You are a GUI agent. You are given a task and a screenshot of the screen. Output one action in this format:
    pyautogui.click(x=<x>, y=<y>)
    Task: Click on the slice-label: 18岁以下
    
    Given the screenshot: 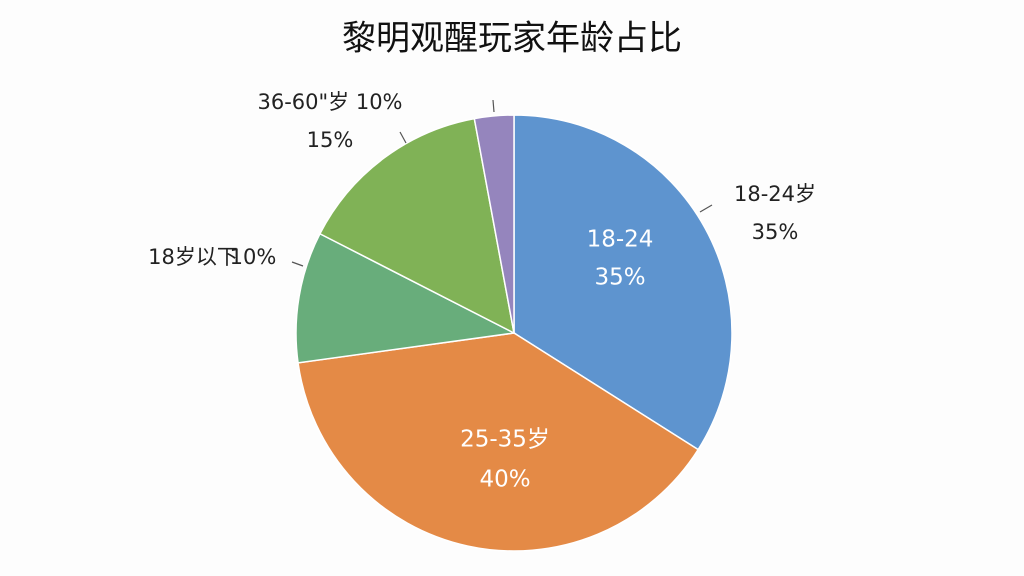 What is the action you would take?
    pyautogui.click(x=193, y=257)
    